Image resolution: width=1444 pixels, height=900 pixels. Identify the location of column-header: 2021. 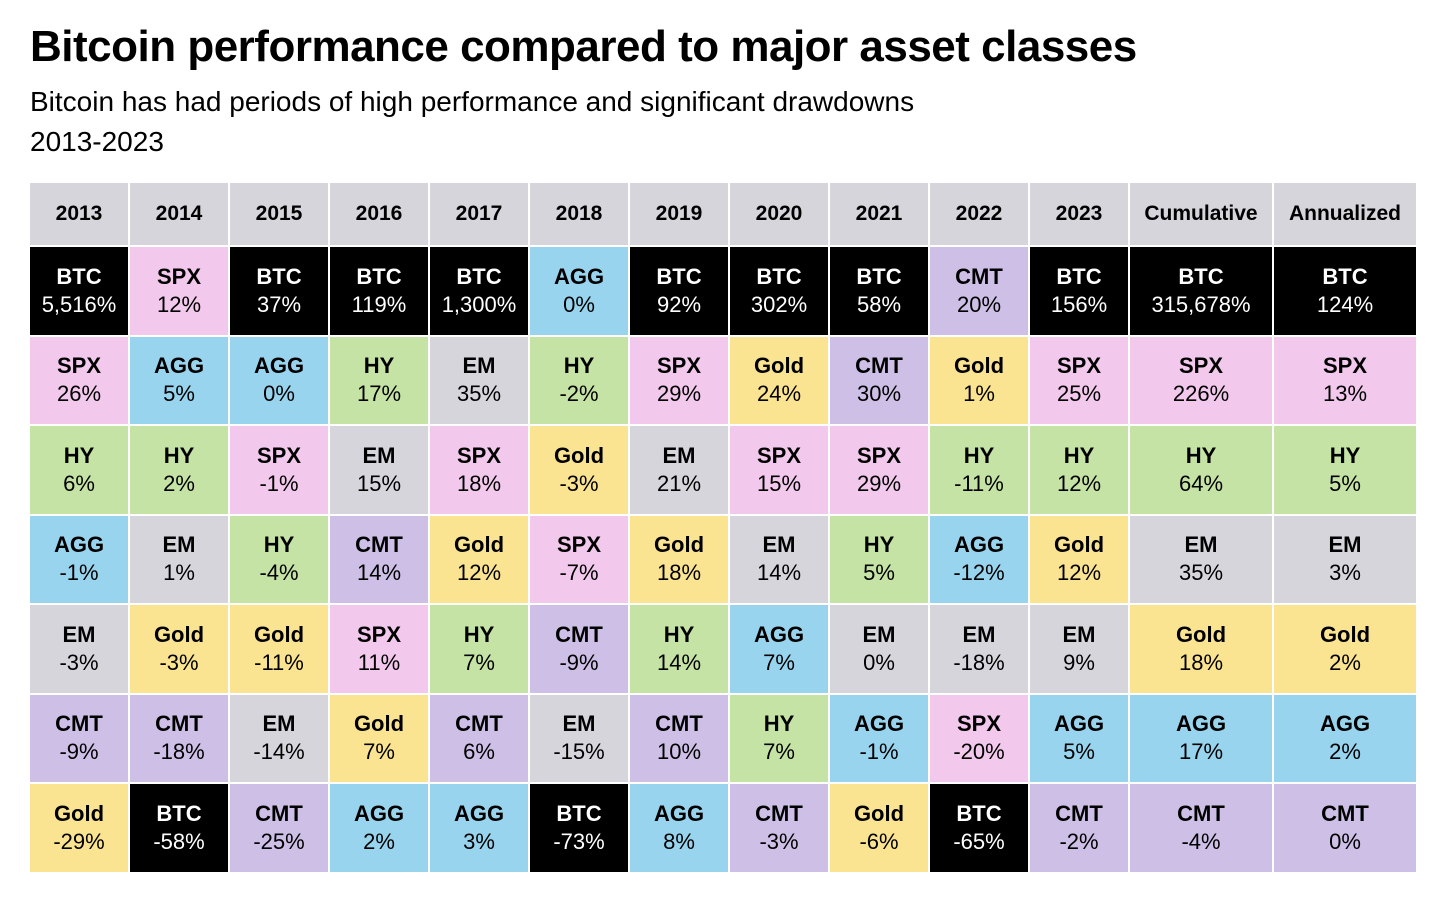
(880, 215).